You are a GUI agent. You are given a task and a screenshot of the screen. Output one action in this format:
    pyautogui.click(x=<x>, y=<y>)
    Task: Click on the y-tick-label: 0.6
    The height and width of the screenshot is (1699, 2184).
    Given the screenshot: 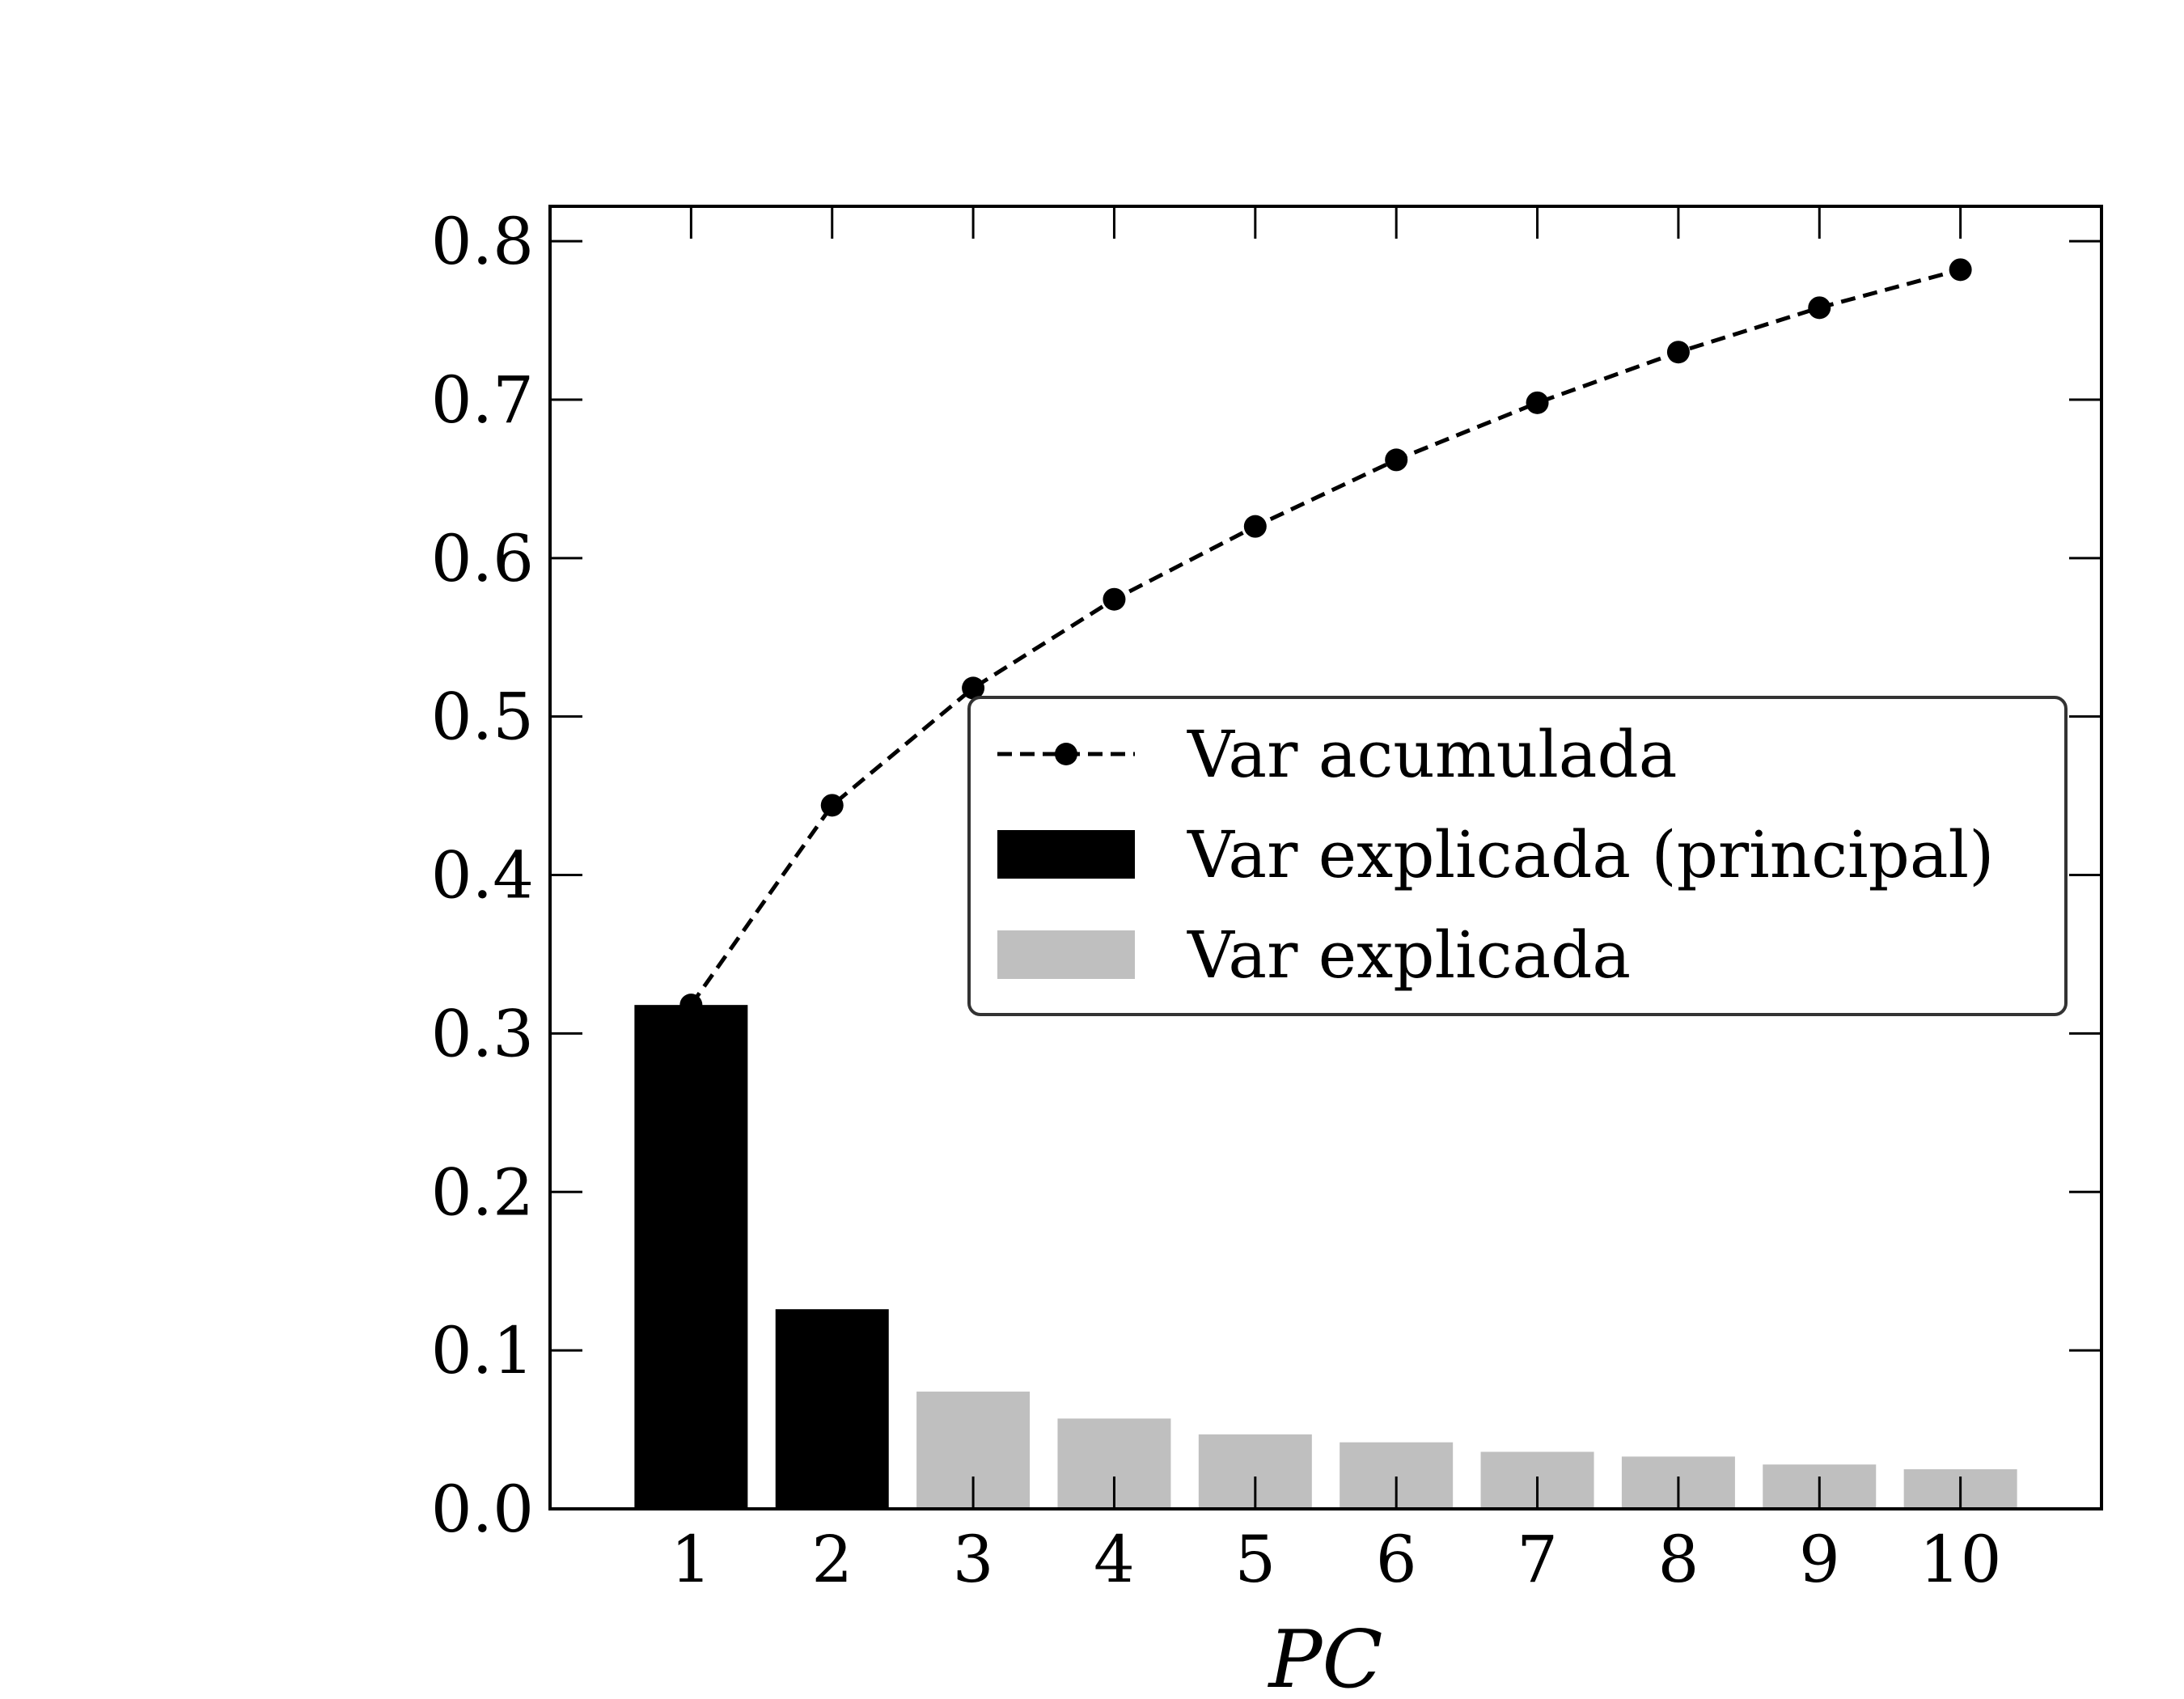 What is the action you would take?
    pyautogui.click(x=482, y=558)
    